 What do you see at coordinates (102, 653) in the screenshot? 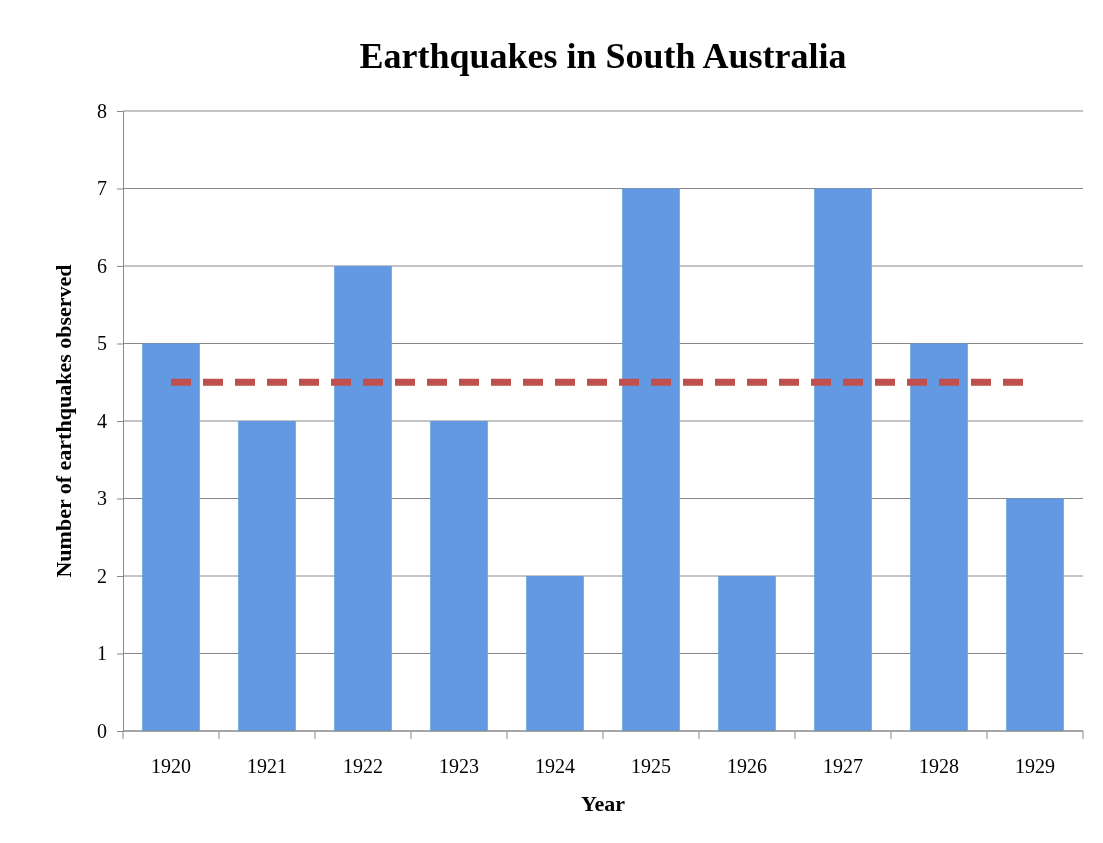
I see `y-tick-label: 1` at bounding box center [102, 653].